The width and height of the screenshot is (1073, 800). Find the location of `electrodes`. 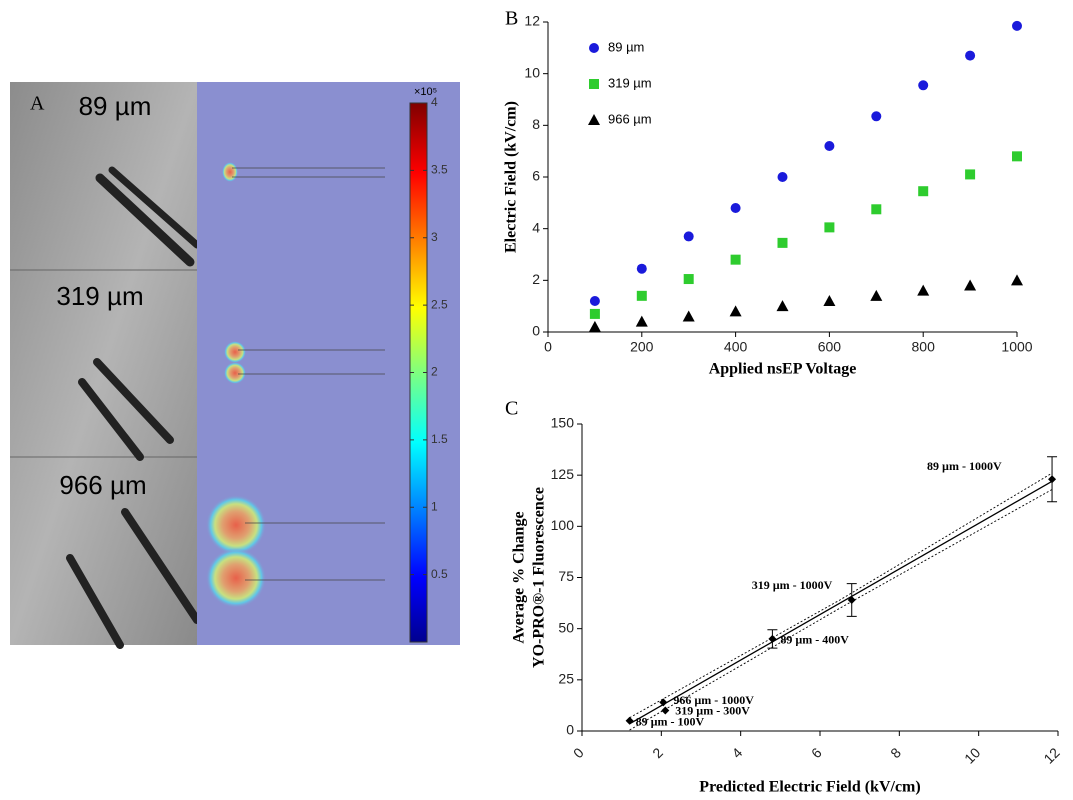

electrodes is located at coordinates (133, 407).